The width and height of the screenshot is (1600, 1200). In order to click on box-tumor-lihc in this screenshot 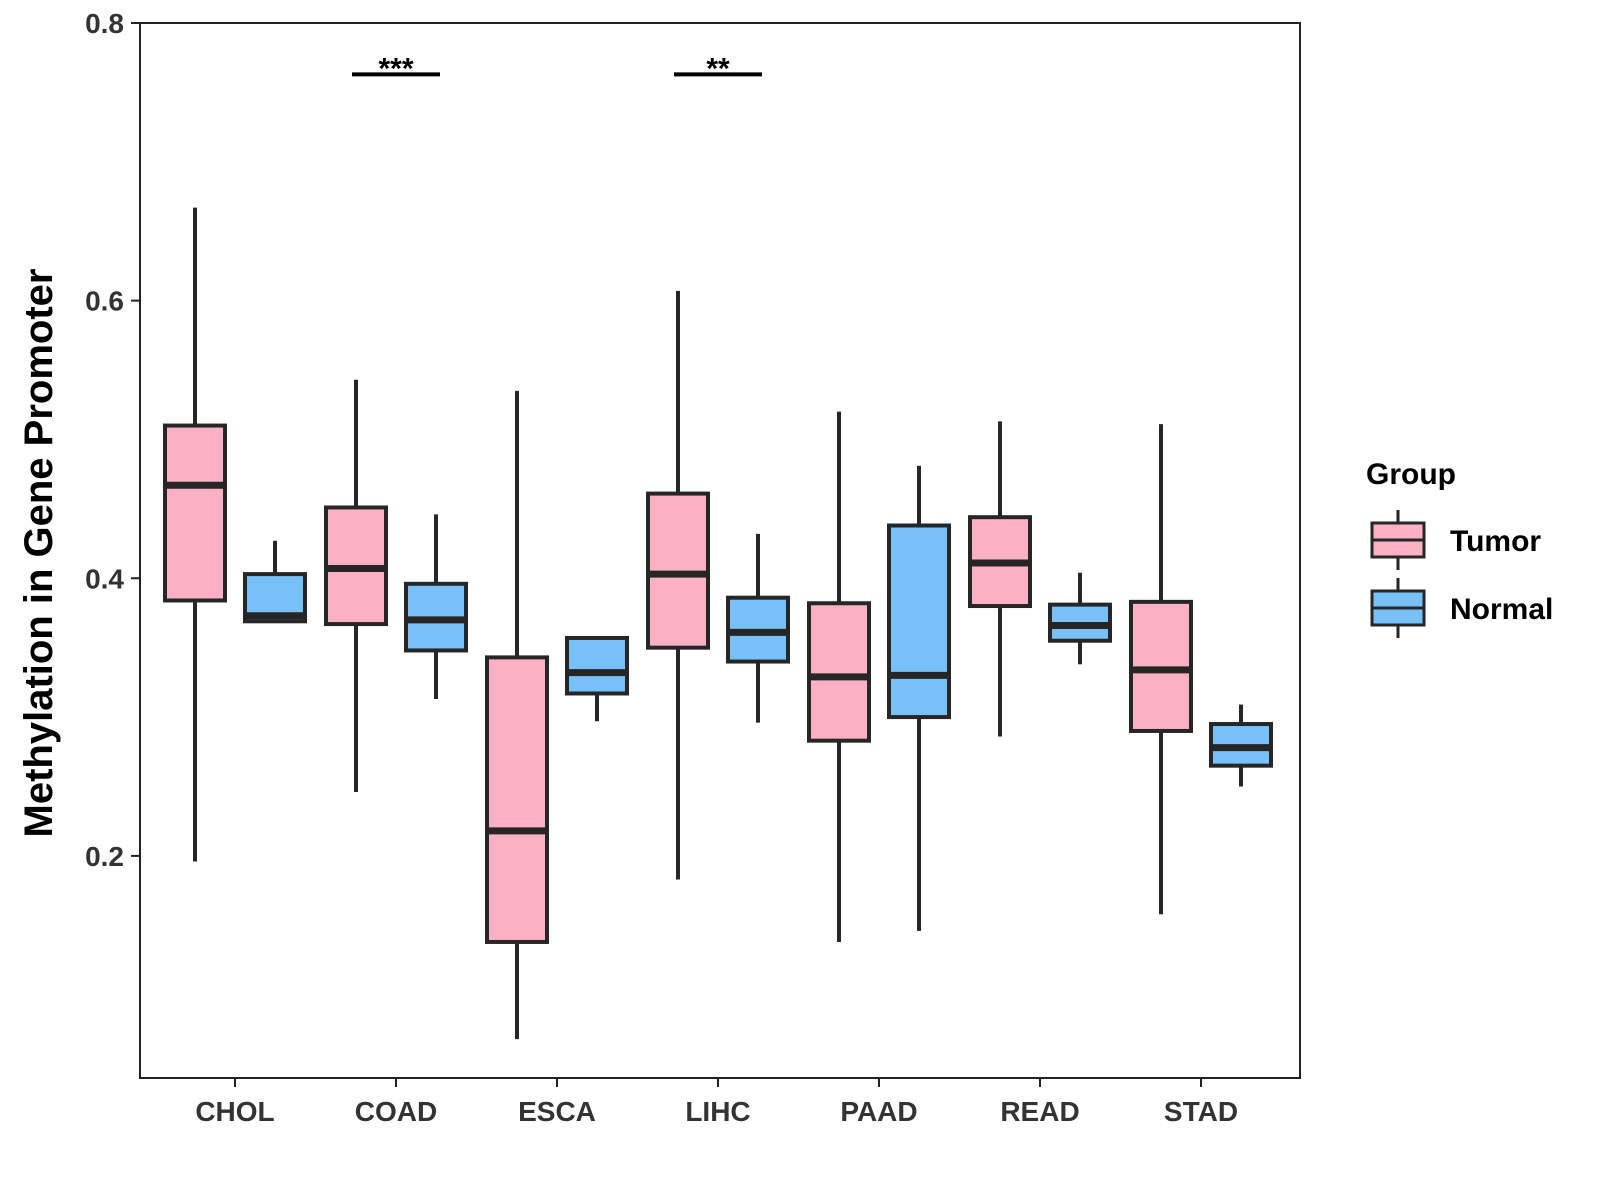, I will do `click(678, 585)`.